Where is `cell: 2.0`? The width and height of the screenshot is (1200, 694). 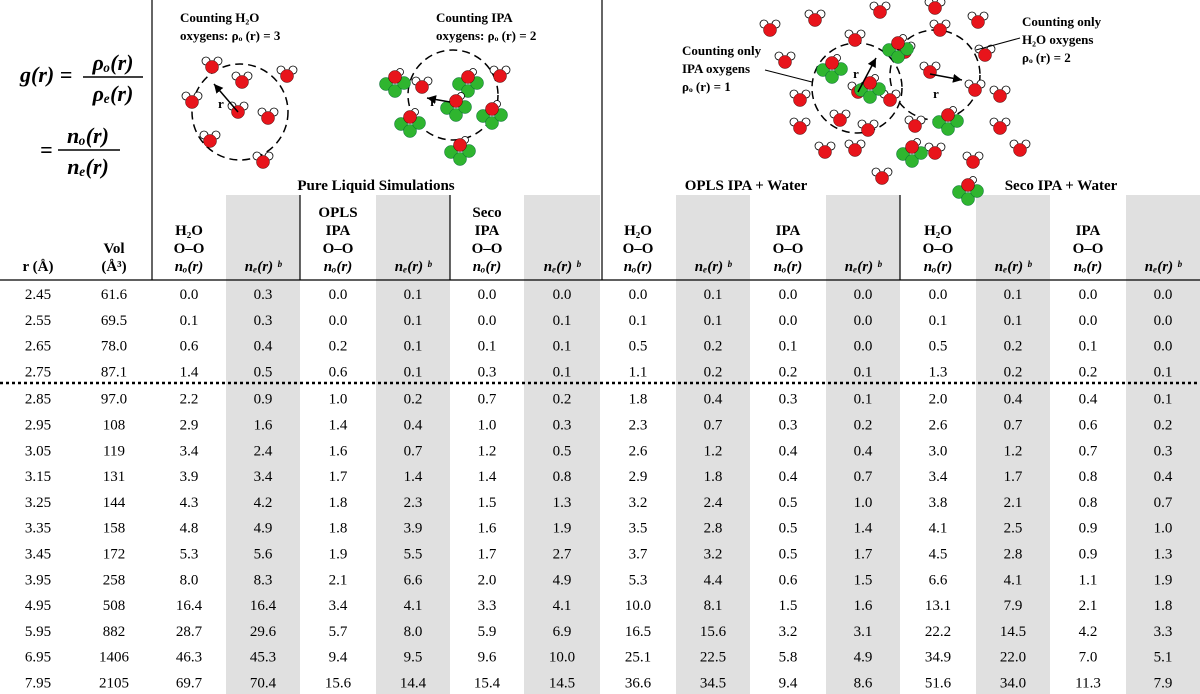
cell: 2.0 is located at coordinates (938, 400).